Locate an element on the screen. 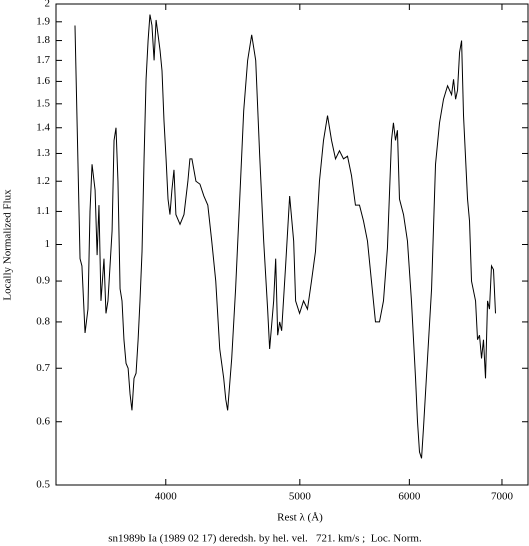  x-tick-label: 5000 is located at coordinates (300, 497).